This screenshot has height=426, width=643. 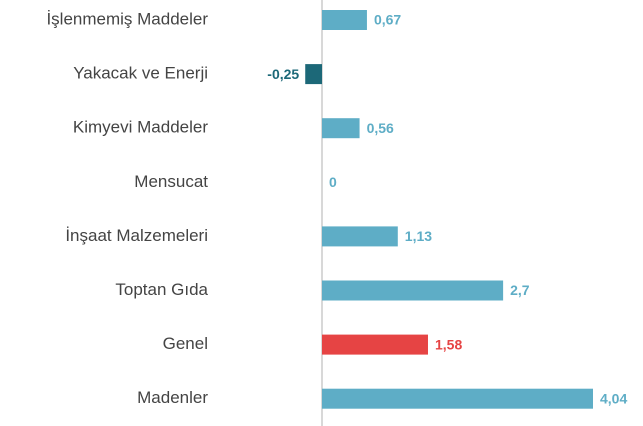 I want to click on category-label: Kimyevi Maddeler, so click(x=140, y=127).